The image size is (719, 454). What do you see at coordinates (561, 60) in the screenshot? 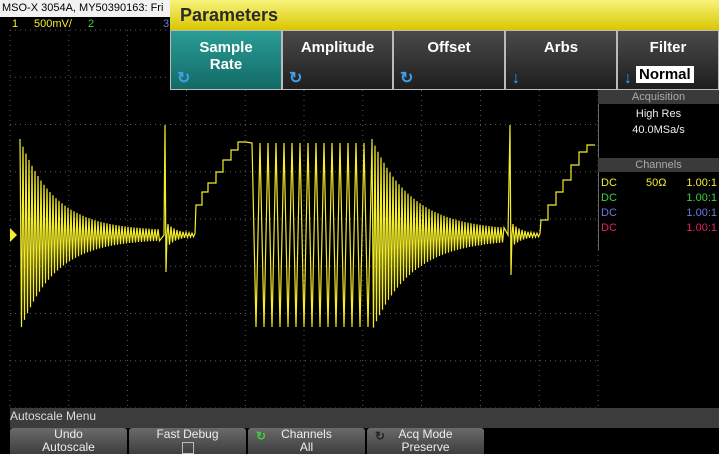
I see `softkey: Arbs ↓` at bounding box center [561, 60].